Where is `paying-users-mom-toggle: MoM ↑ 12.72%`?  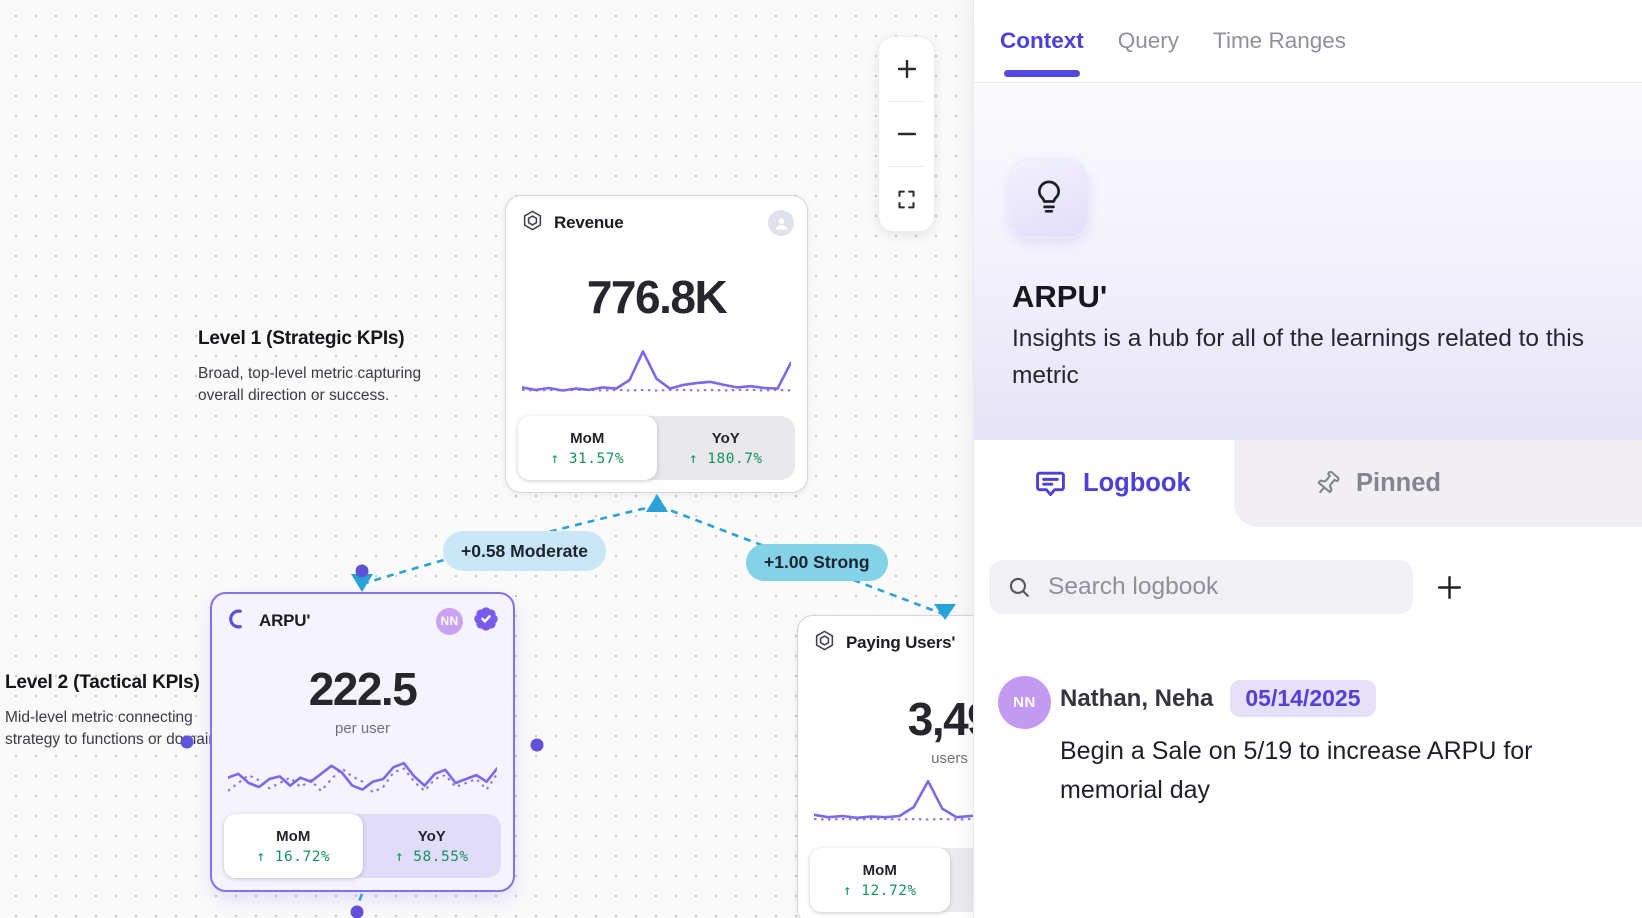 paying-users-mom-toggle: MoM ↑ 12.72% is located at coordinates (880, 880).